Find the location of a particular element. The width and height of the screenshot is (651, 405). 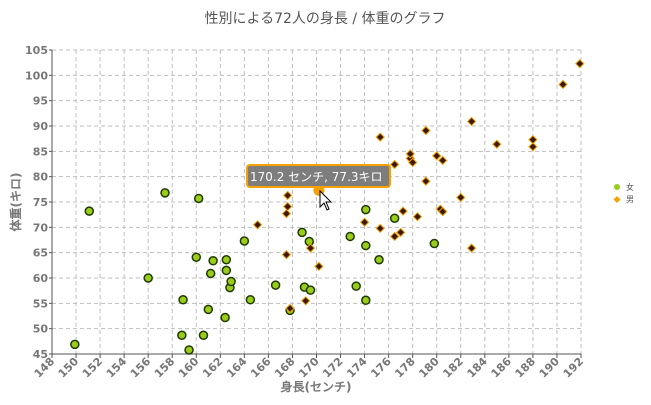

y-axis-title: 体重(キロ) is located at coordinates (15, 202).